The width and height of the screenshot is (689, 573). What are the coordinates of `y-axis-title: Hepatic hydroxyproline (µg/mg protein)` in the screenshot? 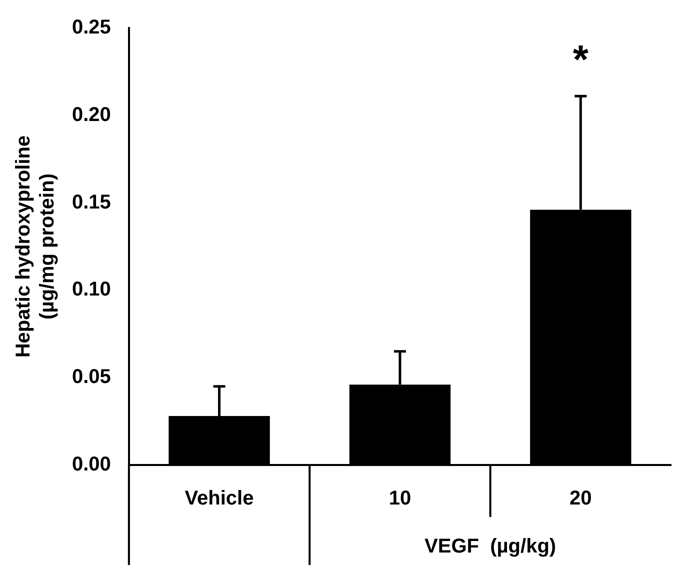 It's located at (35, 246).